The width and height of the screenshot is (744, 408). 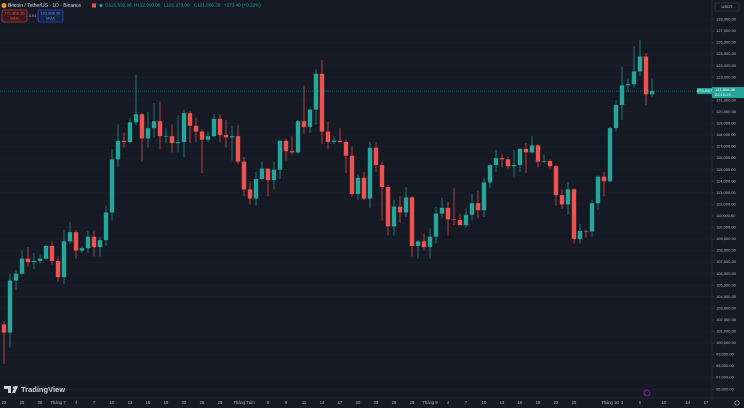 I want to click on y-tick-label: 106,000.00, so click(x=726, y=273).